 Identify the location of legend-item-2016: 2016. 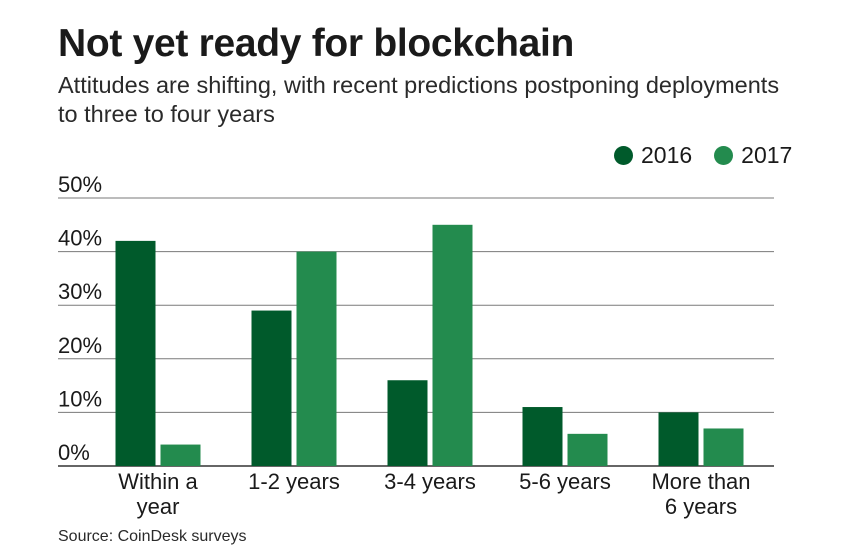
(653, 155).